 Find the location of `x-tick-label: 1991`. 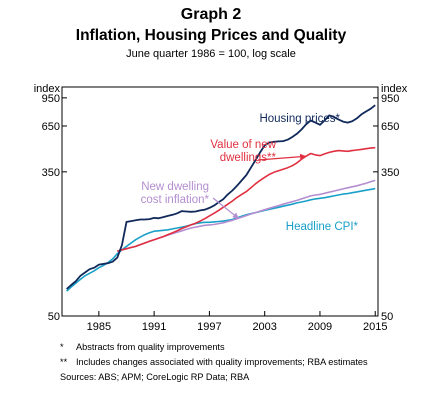

x-tick-label: 1991 is located at coordinates (154, 327).